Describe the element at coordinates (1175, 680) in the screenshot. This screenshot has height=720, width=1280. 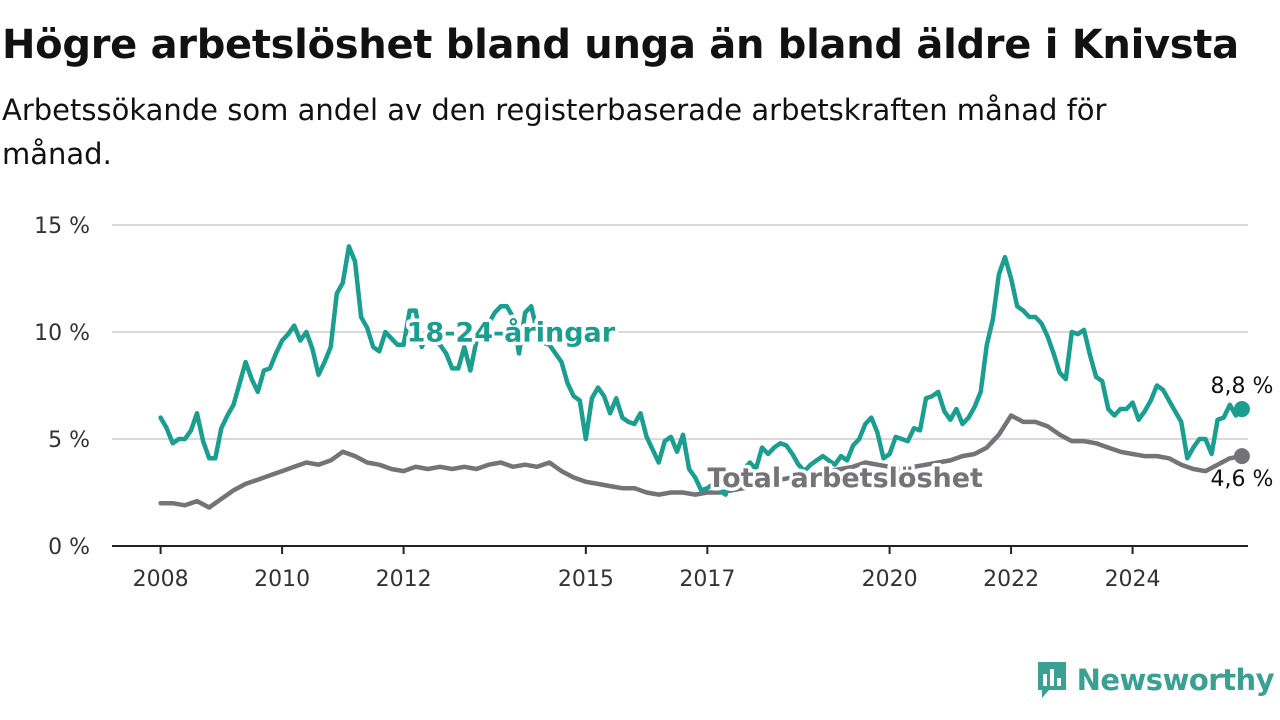
I see `brand-name: Newsworthy` at that location.